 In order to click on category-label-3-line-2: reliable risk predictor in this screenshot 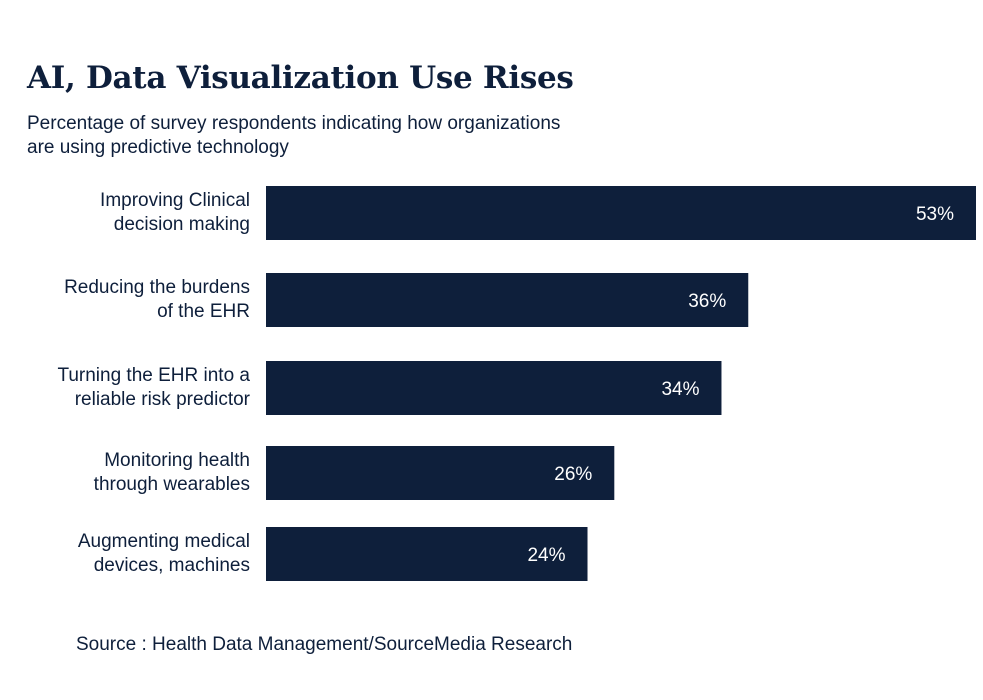, I will do `click(163, 399)`.